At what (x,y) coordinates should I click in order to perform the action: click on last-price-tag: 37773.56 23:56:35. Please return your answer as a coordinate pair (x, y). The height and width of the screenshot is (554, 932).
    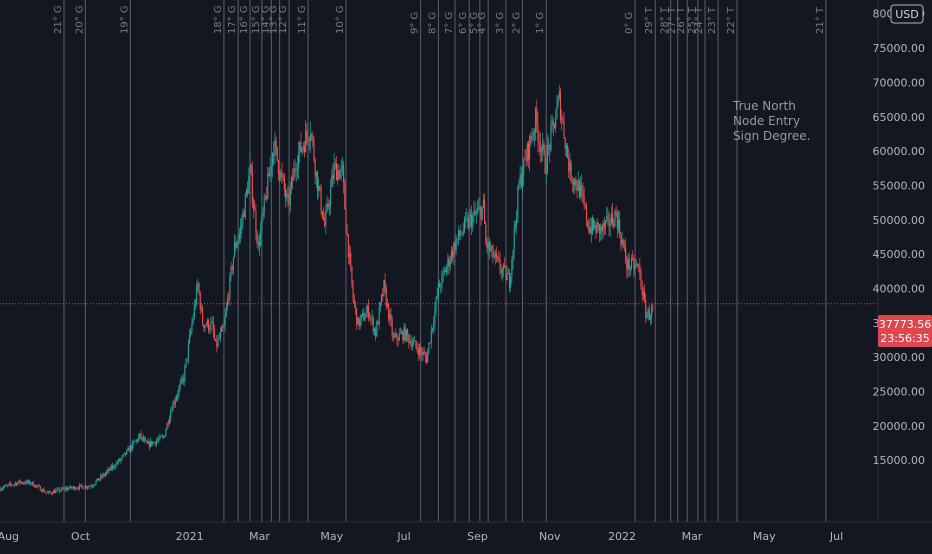
    Looking at the image, I should click on (905, 331).